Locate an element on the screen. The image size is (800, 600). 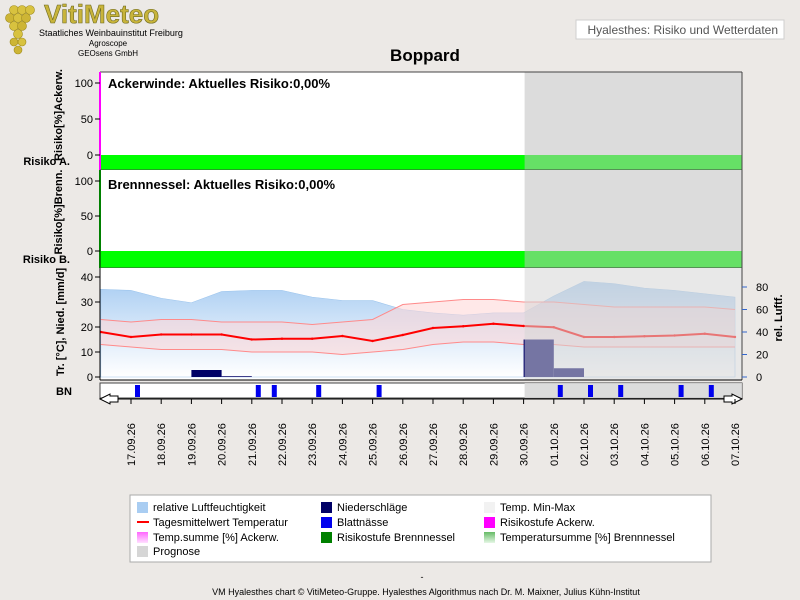
legend-item: Risikostufe Brennnessel is located at coordinates (388, 538).